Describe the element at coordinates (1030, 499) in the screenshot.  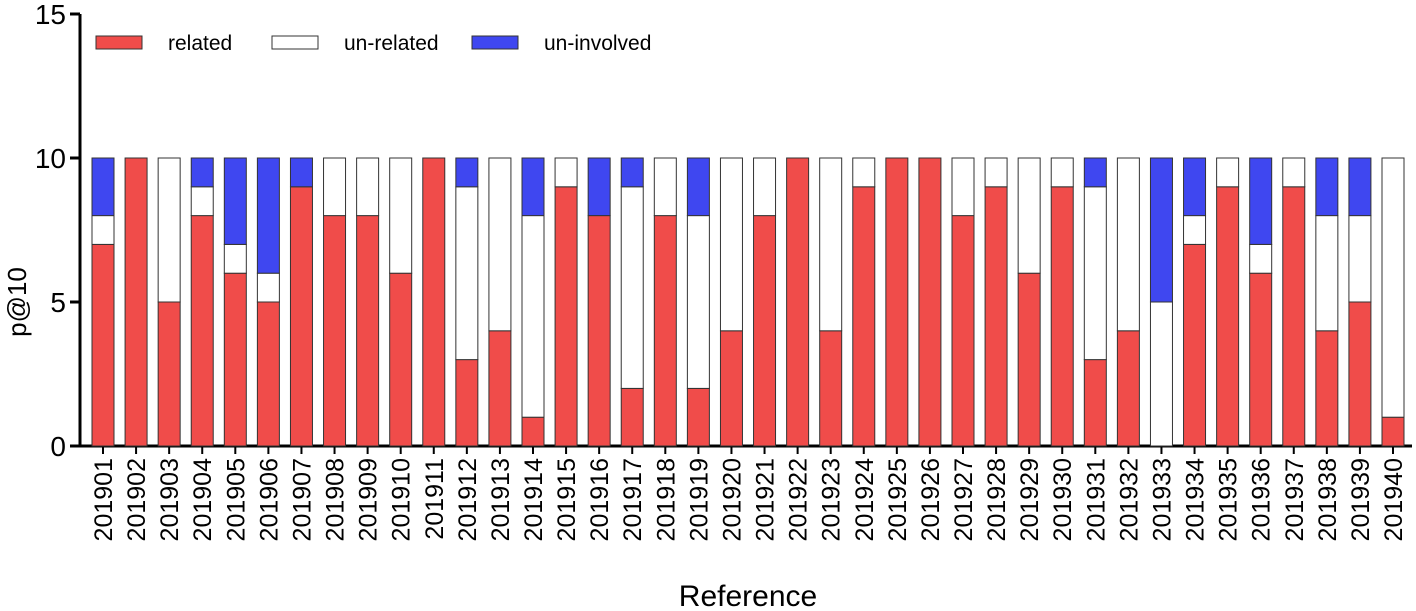
I see `x-tick-label: 201929` at that location.